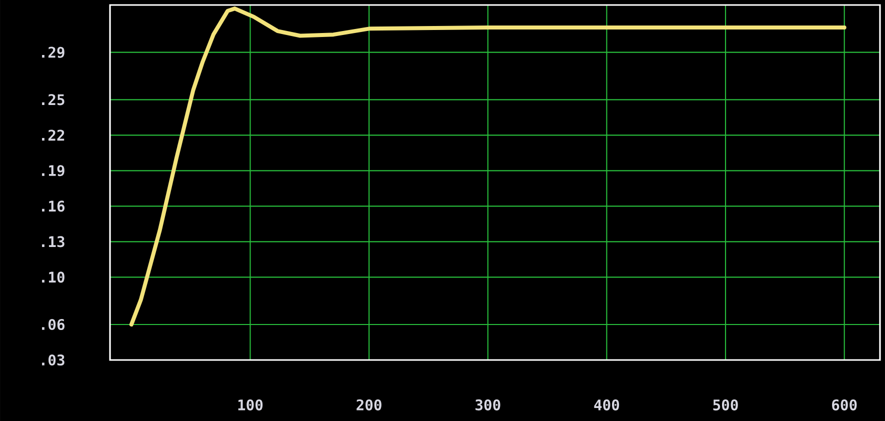 Image resolution: width=885 pixels, height=421 pixels. I want to click on x-tick-label: 600, so click(844, 404).